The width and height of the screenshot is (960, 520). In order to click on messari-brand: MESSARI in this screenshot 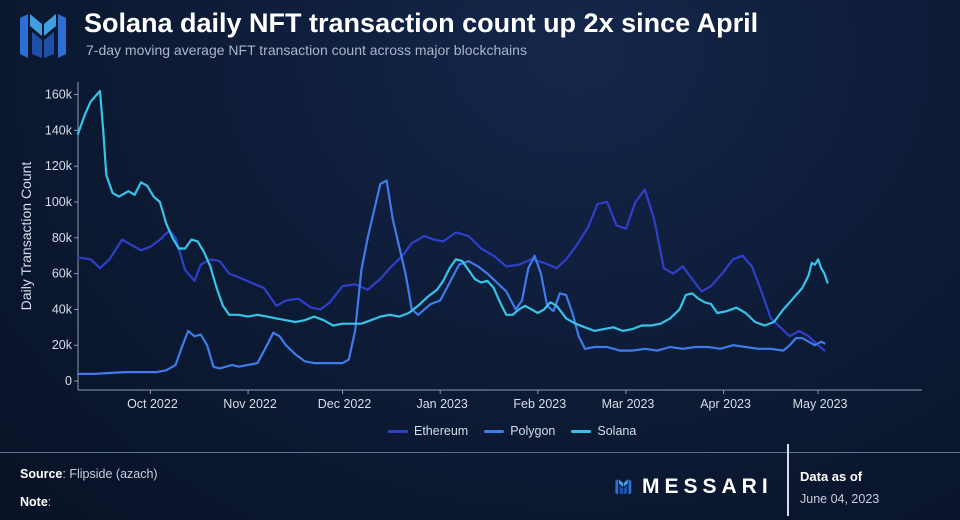, I will do `click(692, 487)`.